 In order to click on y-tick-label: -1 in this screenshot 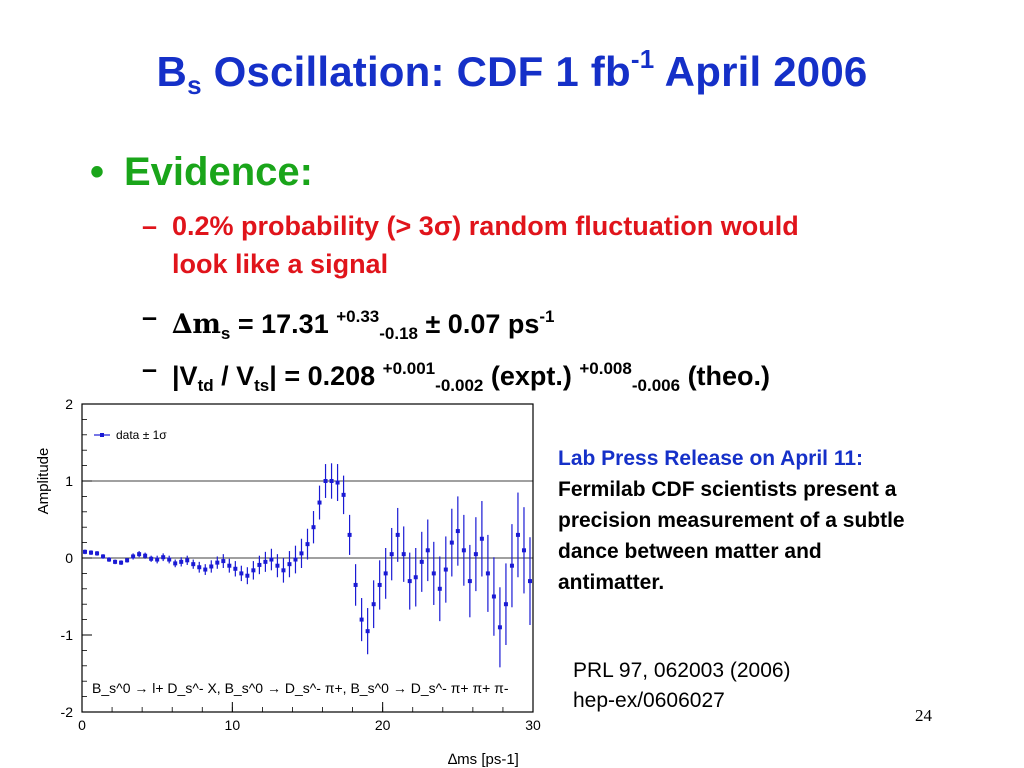, I will do `click(67, 635)`.